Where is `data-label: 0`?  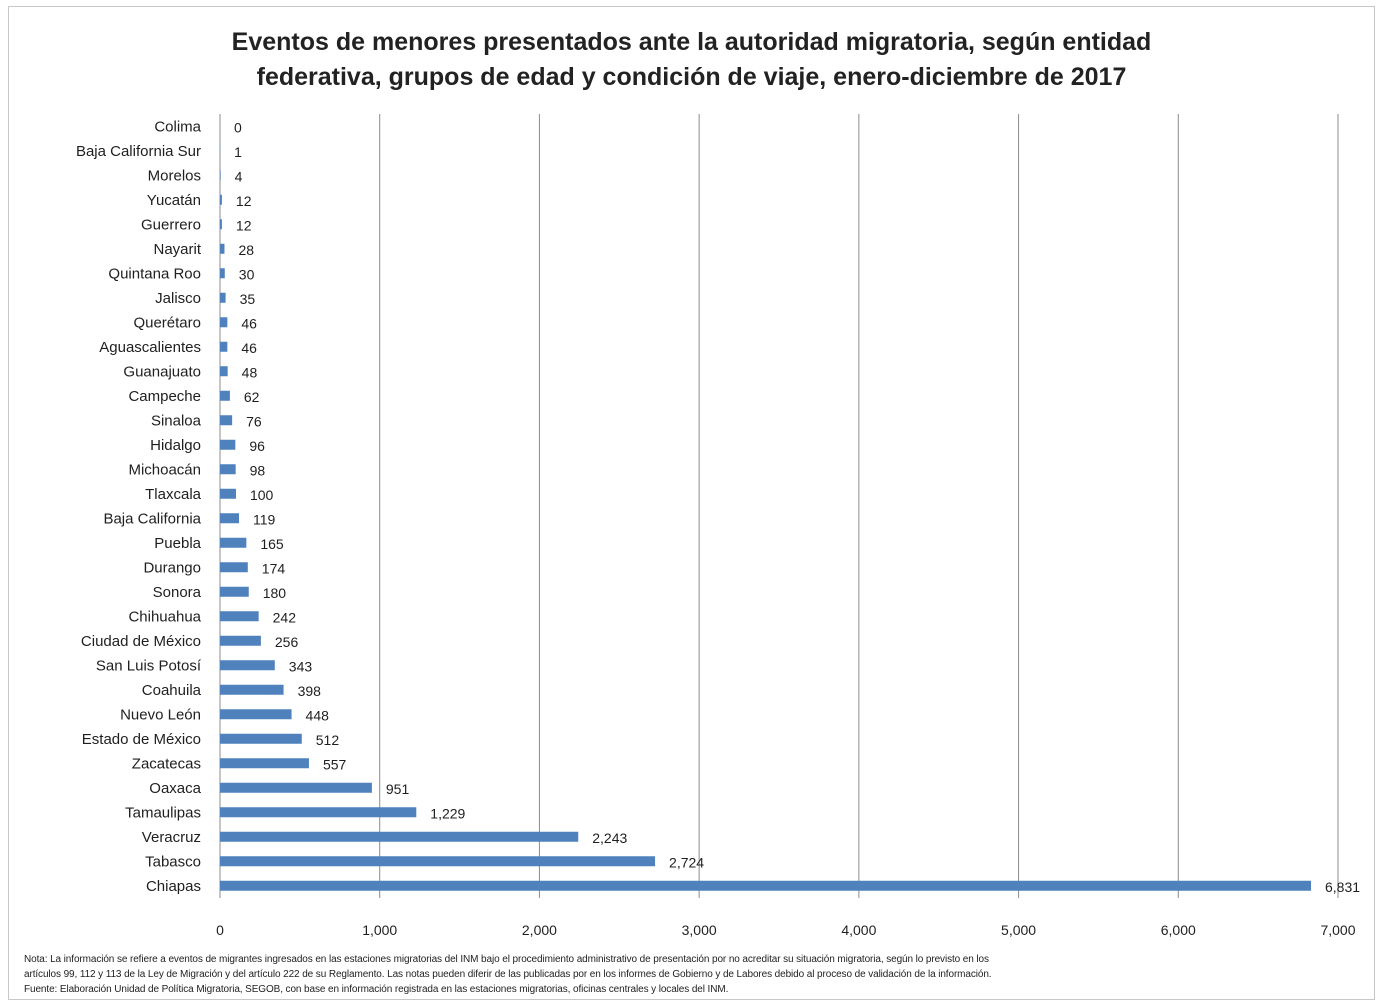
data-label: 0 is located at coordinates (238, 127).